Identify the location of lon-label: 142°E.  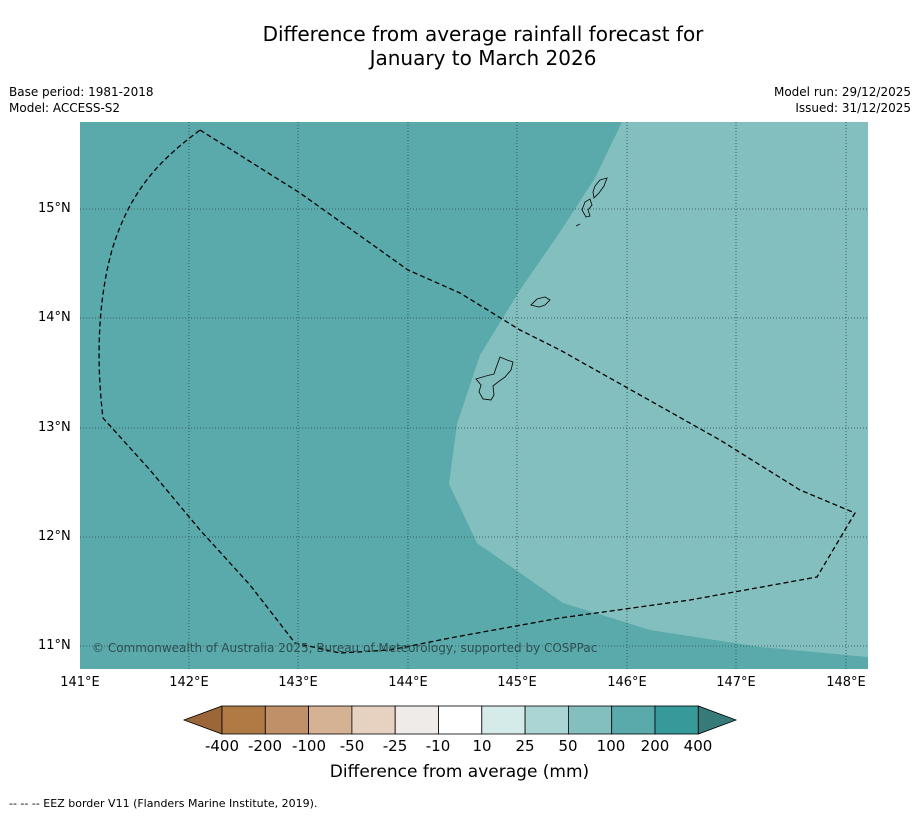
(189, 682).